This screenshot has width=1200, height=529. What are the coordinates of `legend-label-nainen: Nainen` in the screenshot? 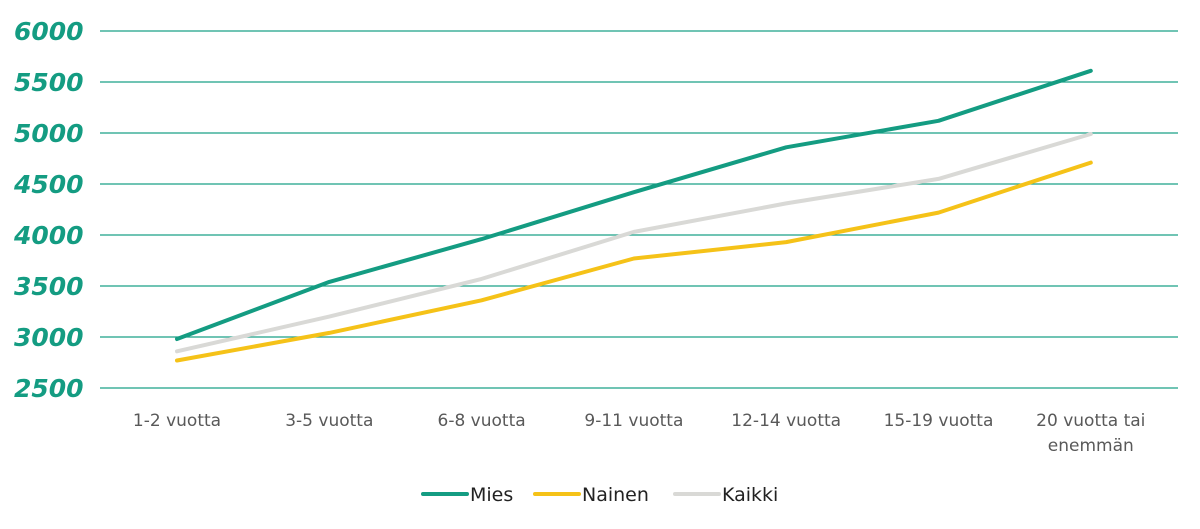 It's located at (615, 495).